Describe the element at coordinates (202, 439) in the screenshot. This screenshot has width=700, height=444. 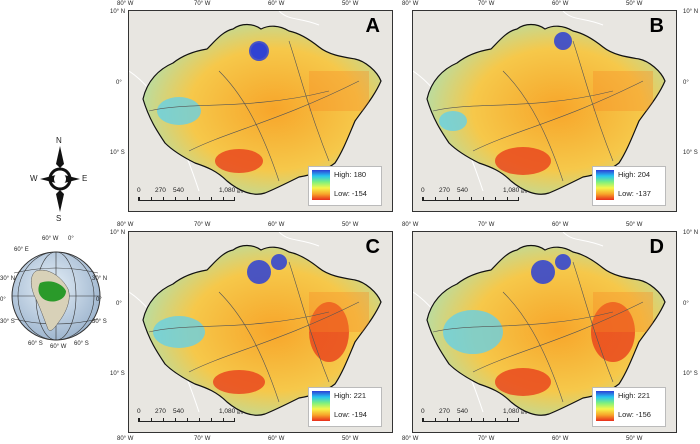
I see `lon-bot-a2: 70° W` at that location.